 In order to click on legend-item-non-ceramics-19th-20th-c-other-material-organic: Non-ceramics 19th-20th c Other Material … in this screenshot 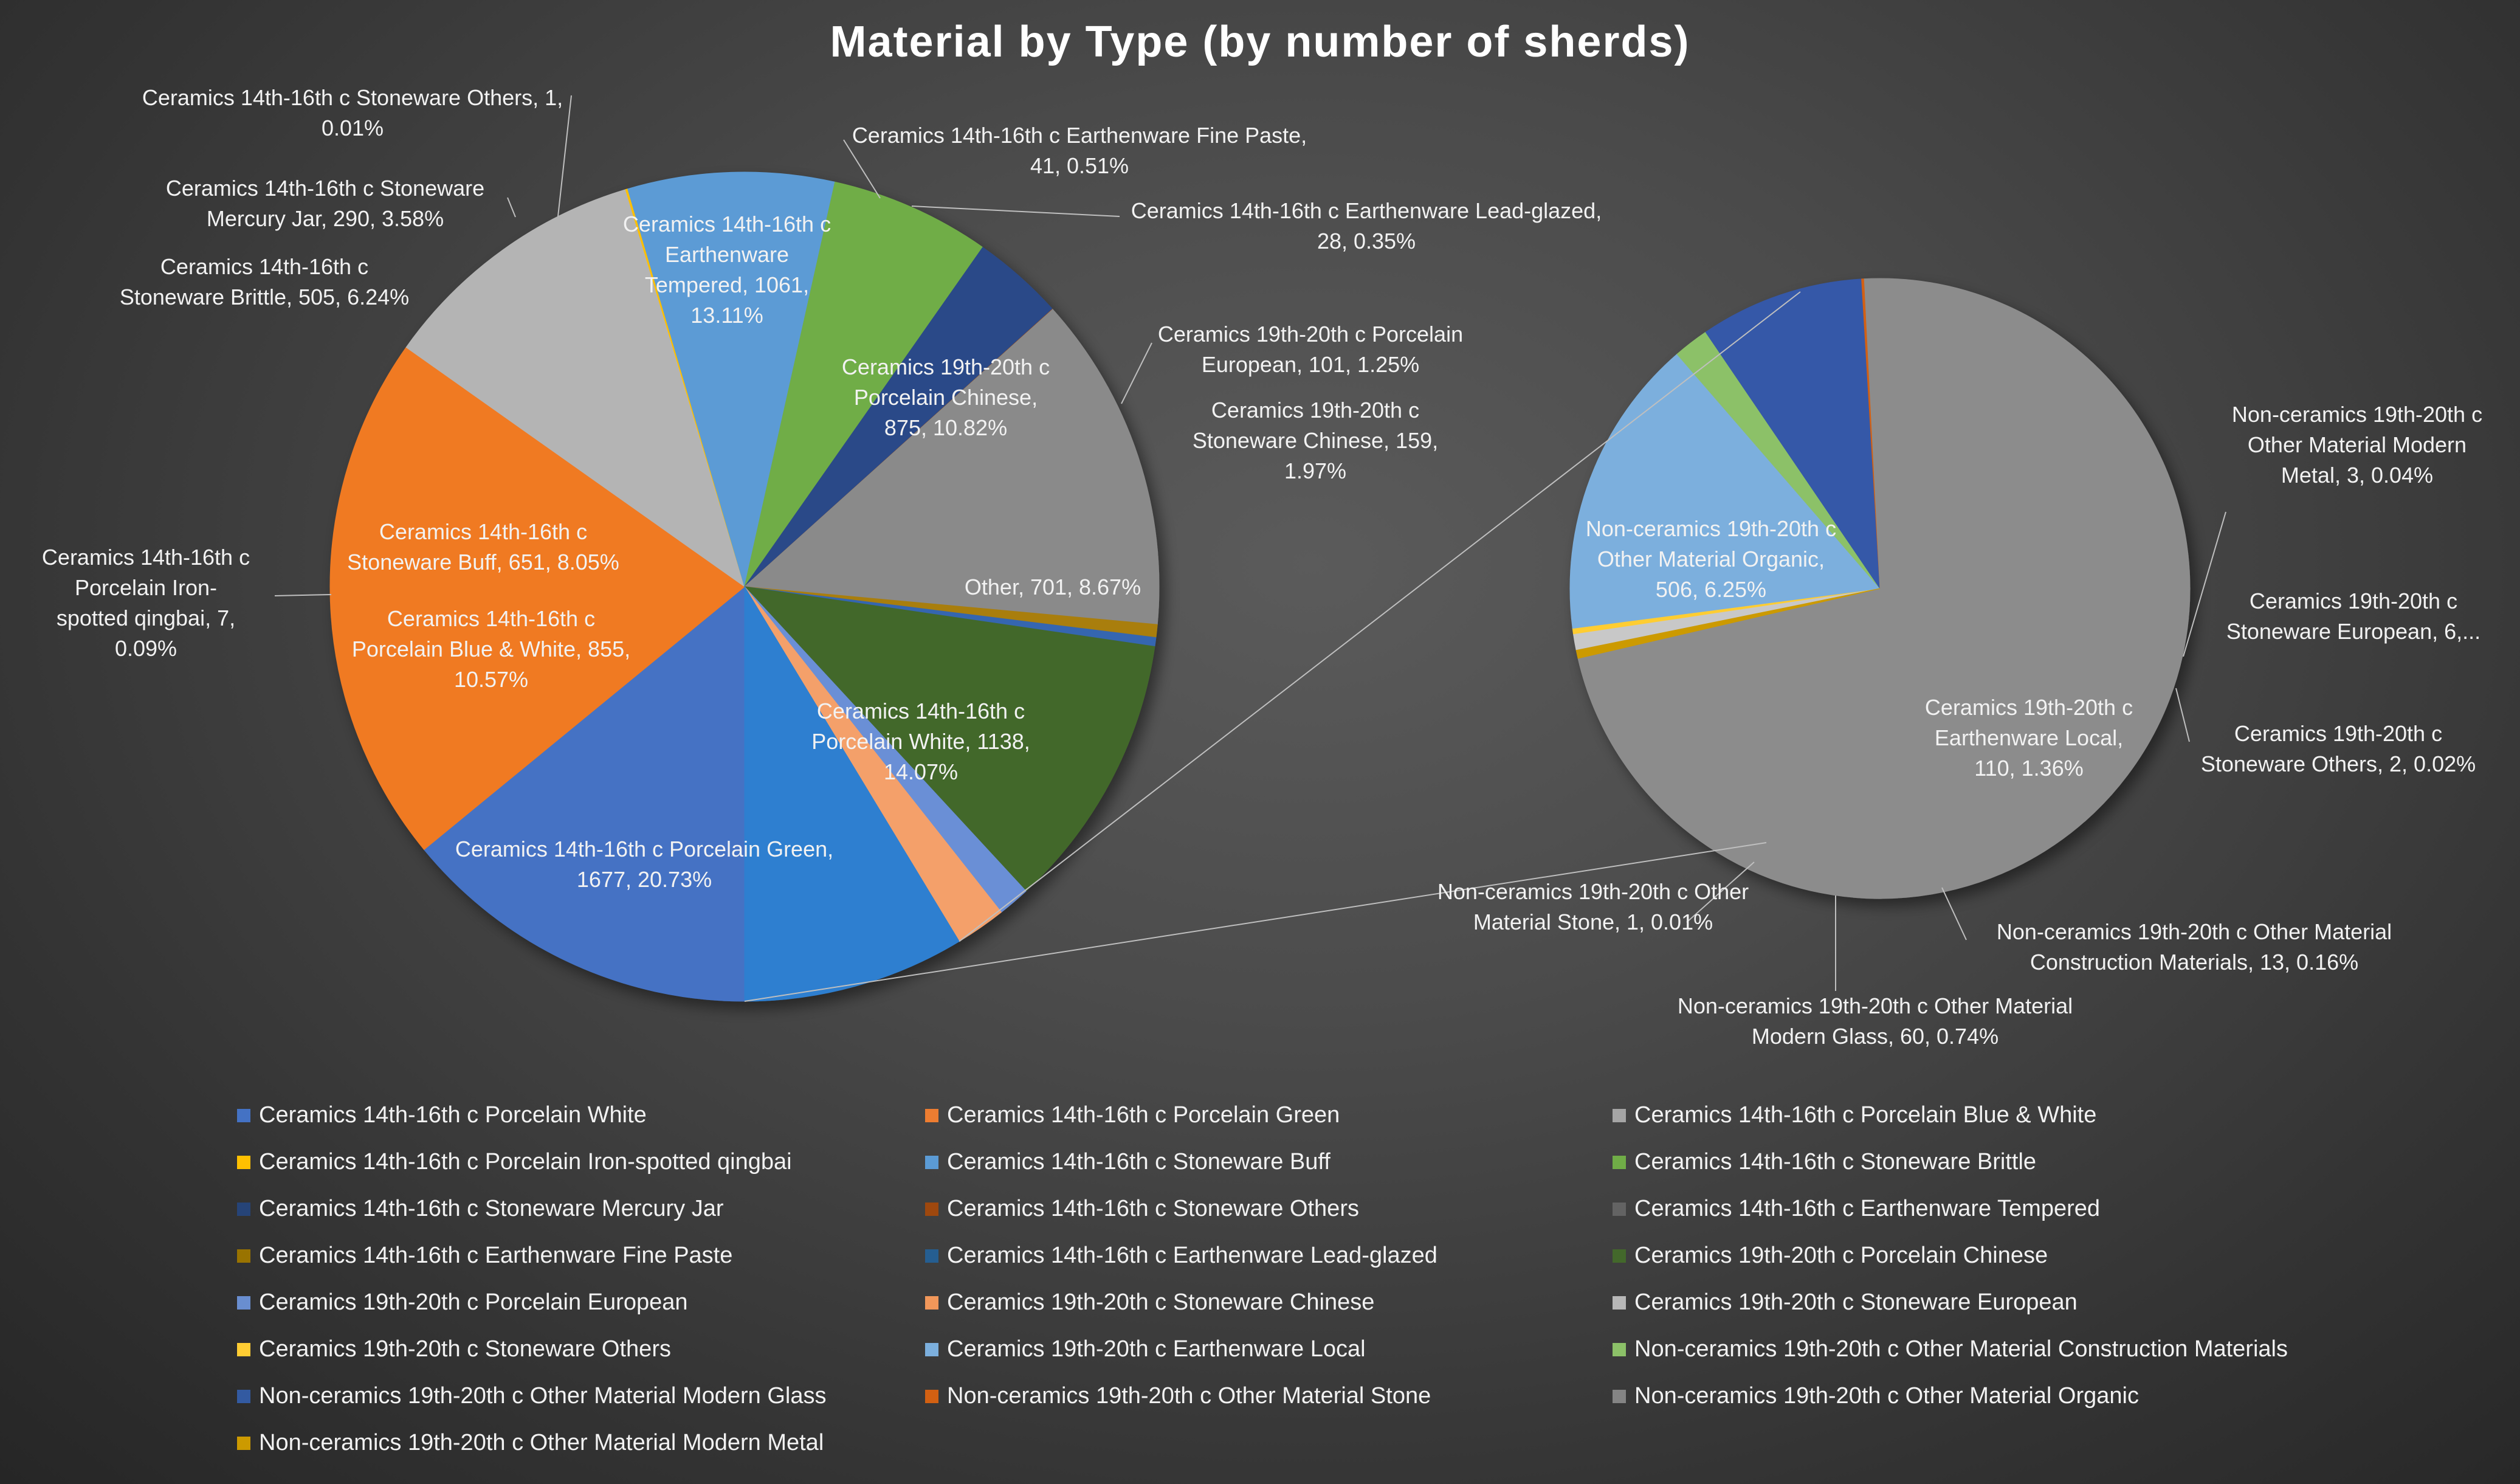, I will do `click(1876, 1396)`.